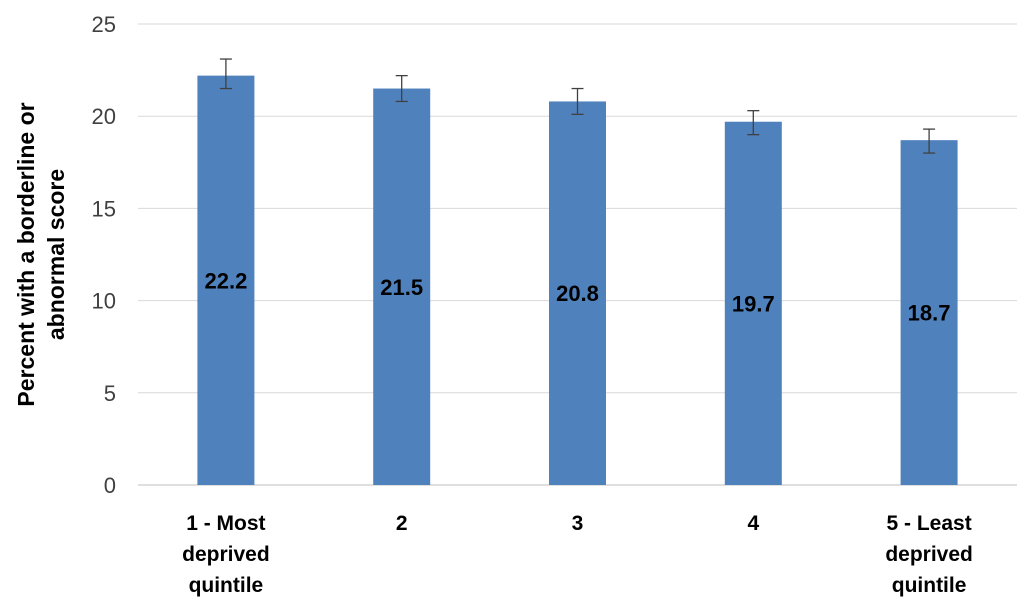 Image resolution: width=1027 pixels, height=603 pixels. Describe the element at coordinates (753, 523) in the screenshot. I see `x-category-label: 4` at that location.